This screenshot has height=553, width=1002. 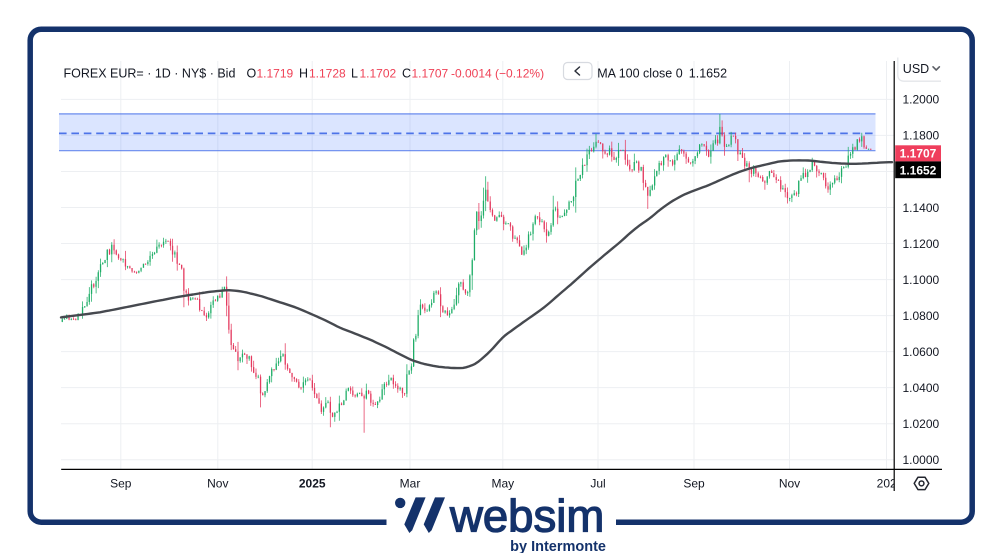 What do you see at coordinates (921, 244) in the screenshot?
I see `svg-text: 1.1200` at bounding box center [921, 244].